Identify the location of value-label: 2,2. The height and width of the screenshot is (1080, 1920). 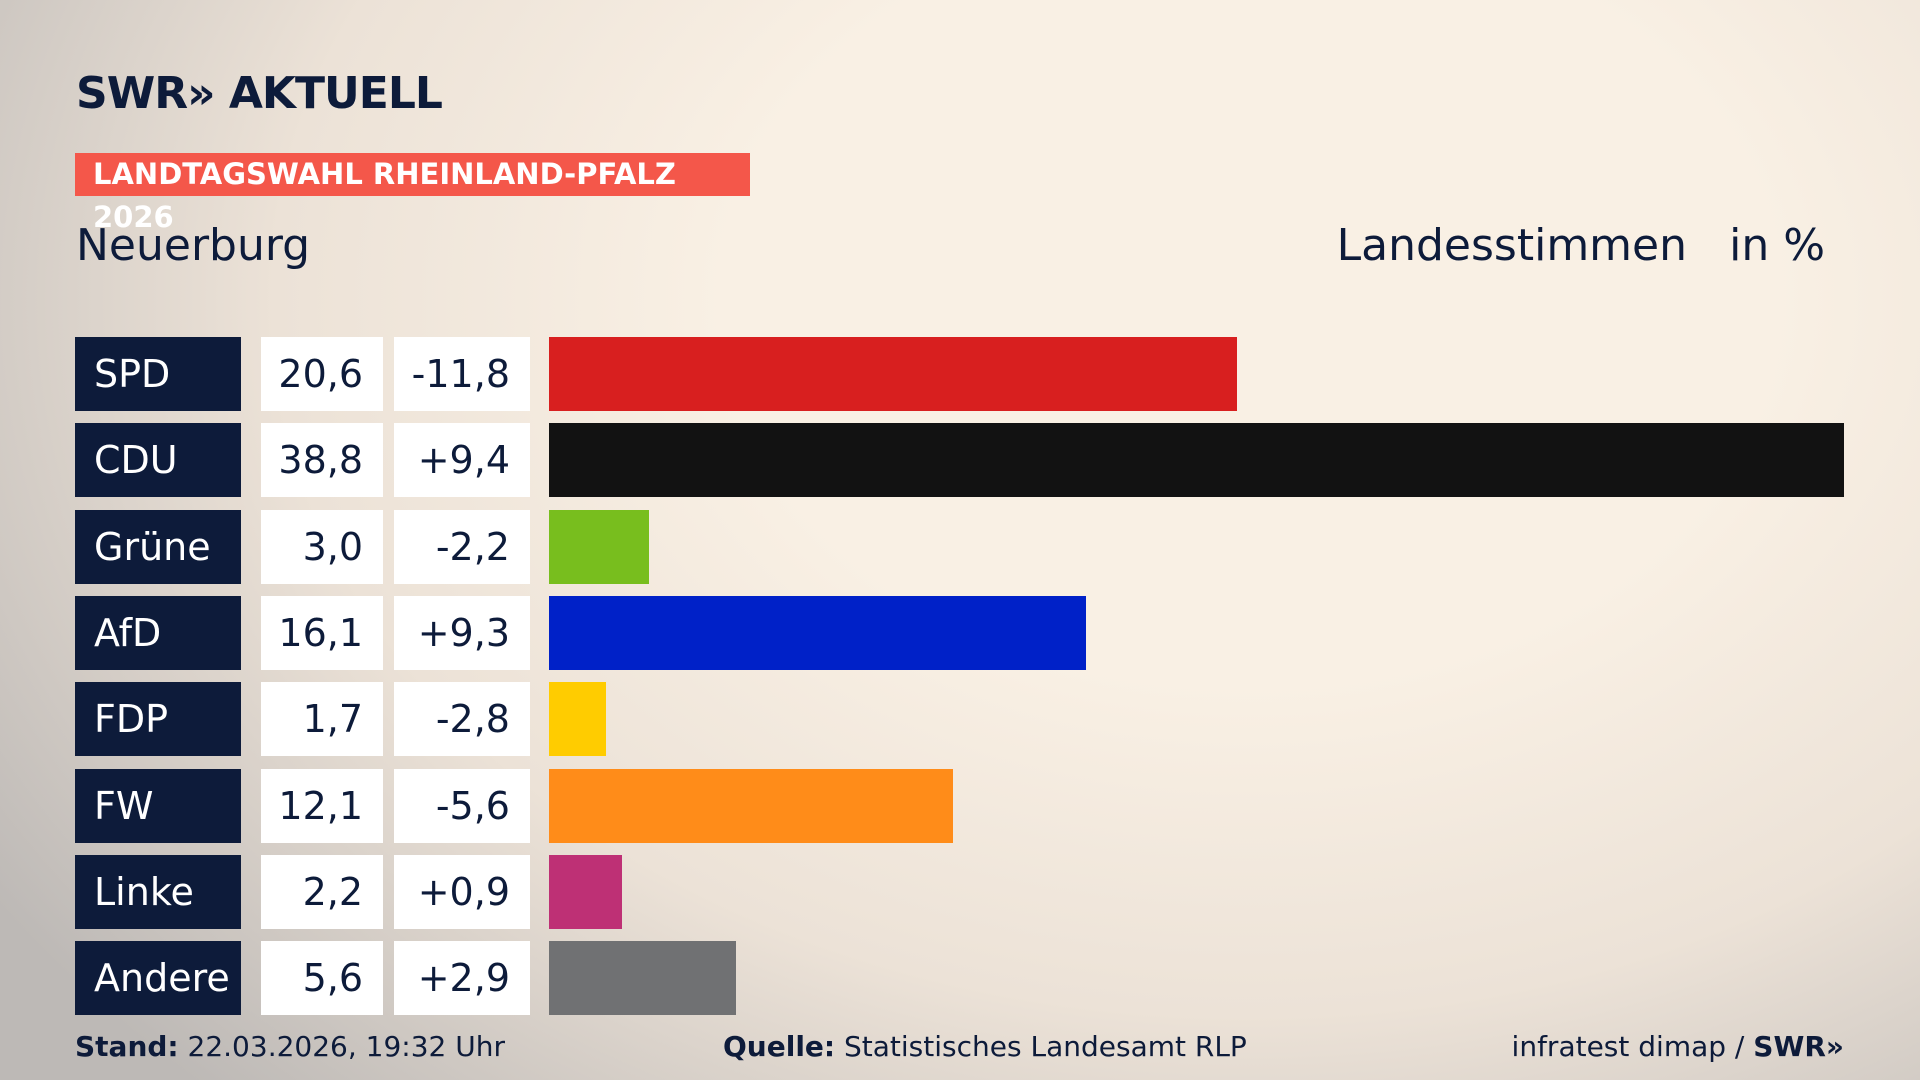
(322, 891).